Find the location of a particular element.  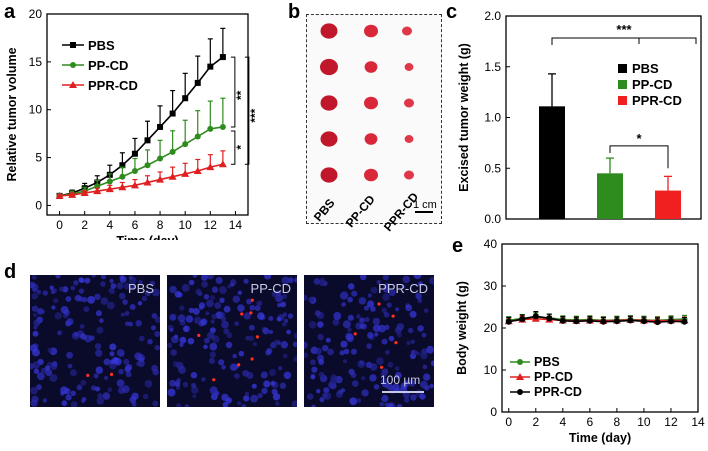

photo-scale-label: 1 cm is located at coordinates (425, 205).